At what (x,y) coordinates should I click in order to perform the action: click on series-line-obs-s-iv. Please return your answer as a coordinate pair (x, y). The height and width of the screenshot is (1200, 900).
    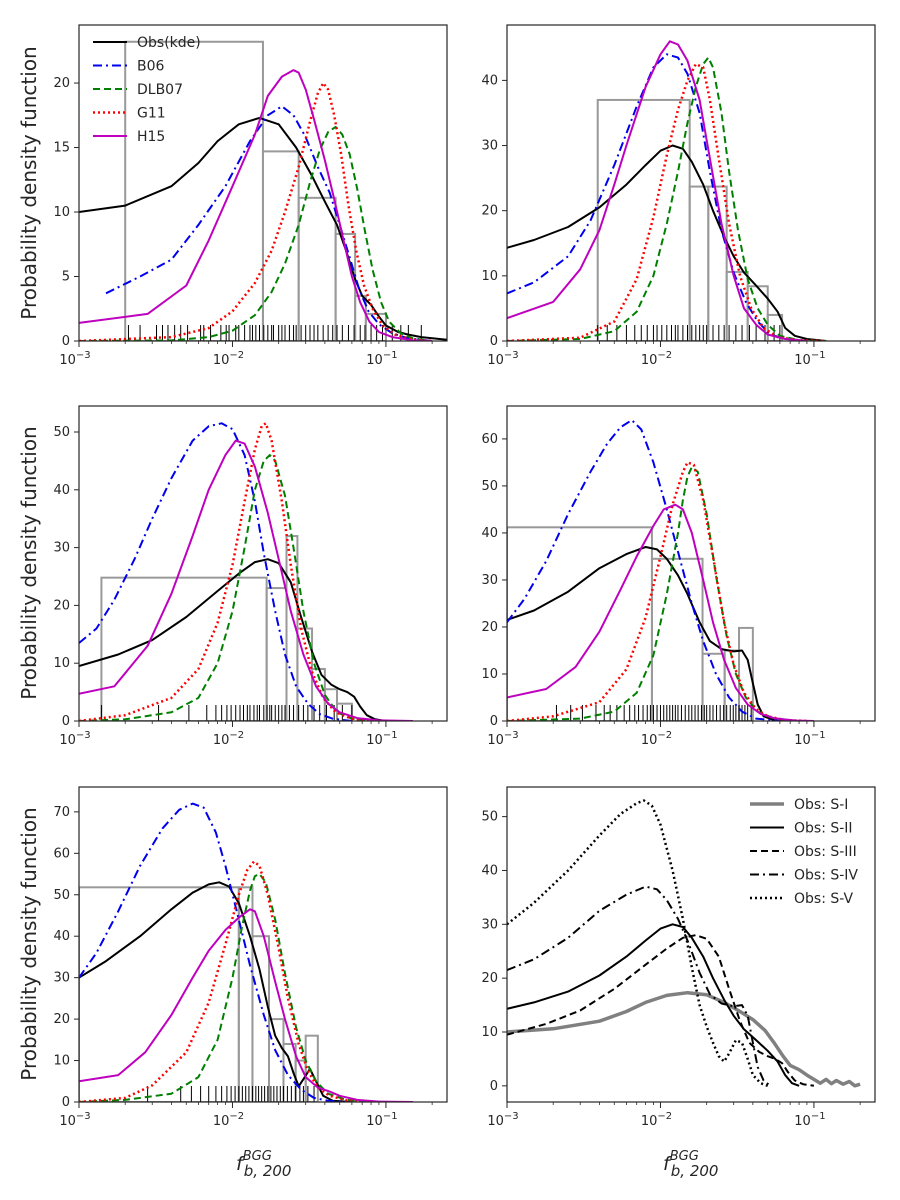
    Looking at the image, I should click on (639, 986).